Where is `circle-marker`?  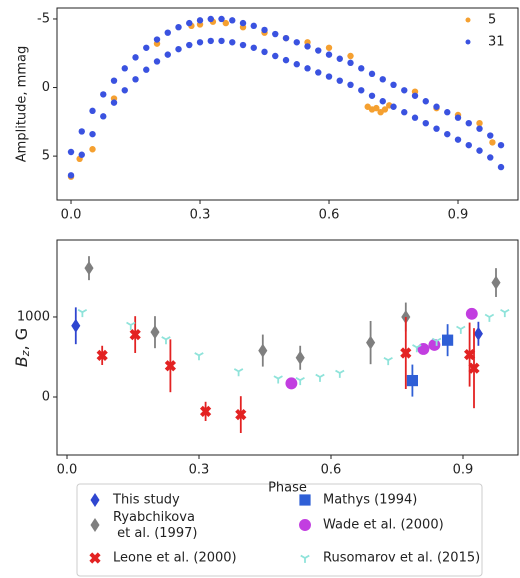
circle-marker is located at coordinates (471, 313).